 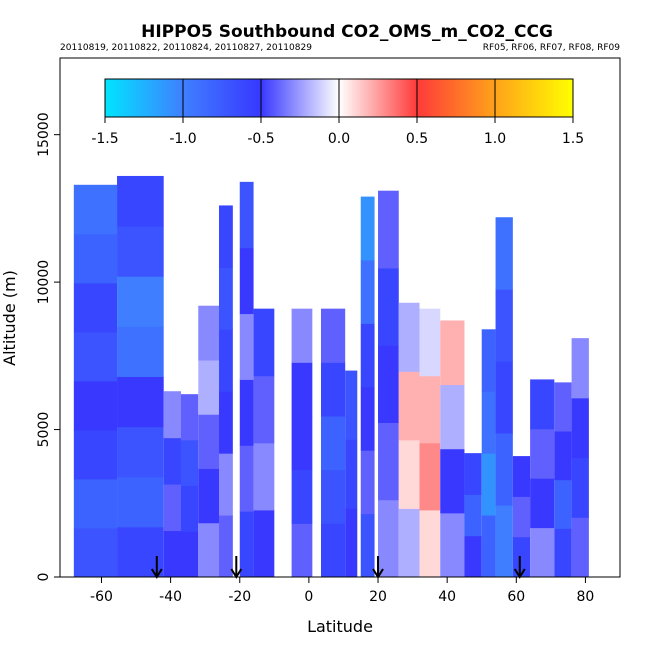 I want to click on colorbar-tick-label: 1.5, so click(x=573, y=139).